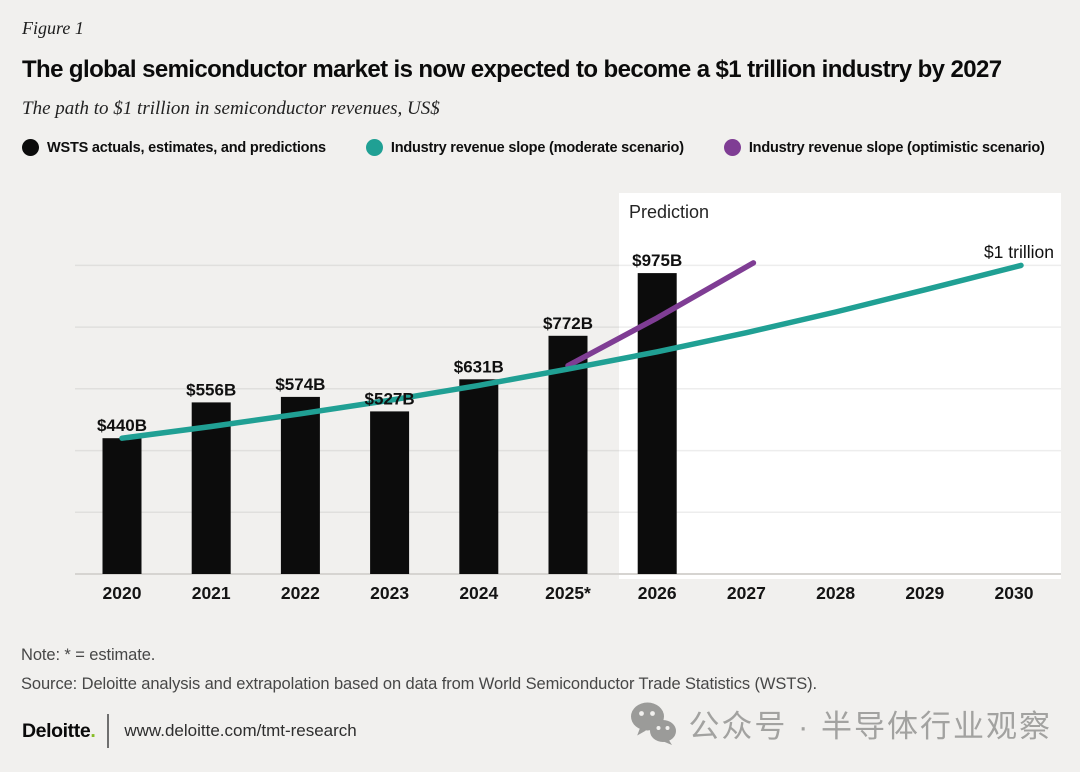 Image resolution: width=1080 pixels, height=772 pixels. What do you see at coordinates (870, 726) in the screenshot?
I see `watermark-text: 公众号 · 半导体行业观察` at bounding box center [870, 726].